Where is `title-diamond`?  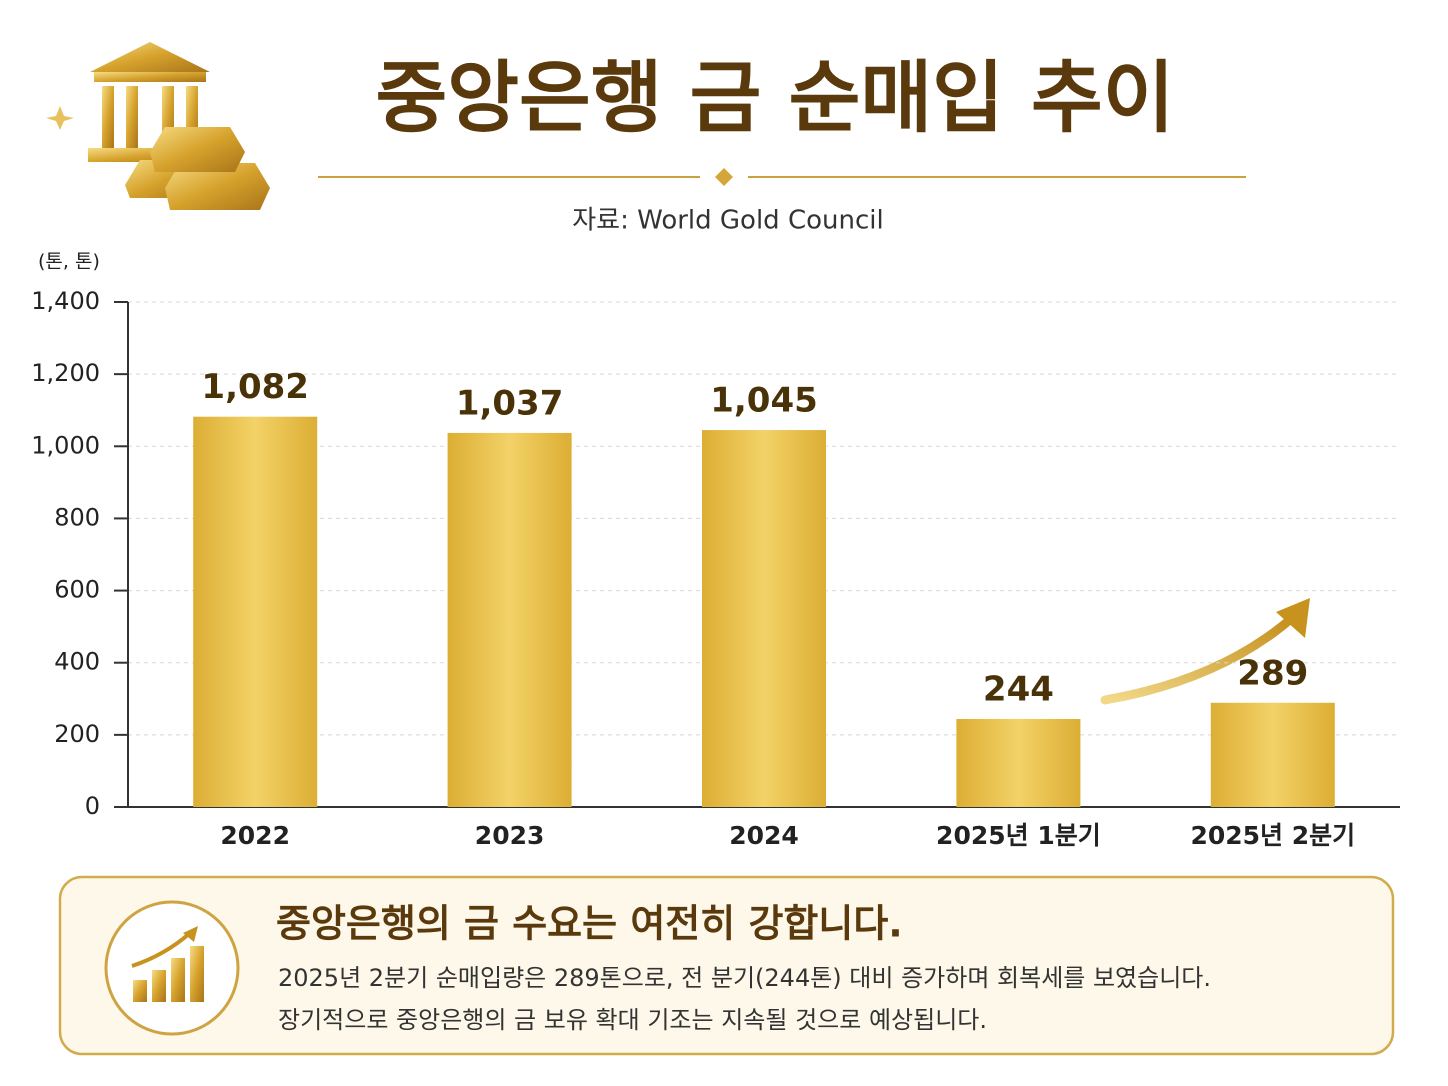
title-diamond is located at coordinates (724, 177).